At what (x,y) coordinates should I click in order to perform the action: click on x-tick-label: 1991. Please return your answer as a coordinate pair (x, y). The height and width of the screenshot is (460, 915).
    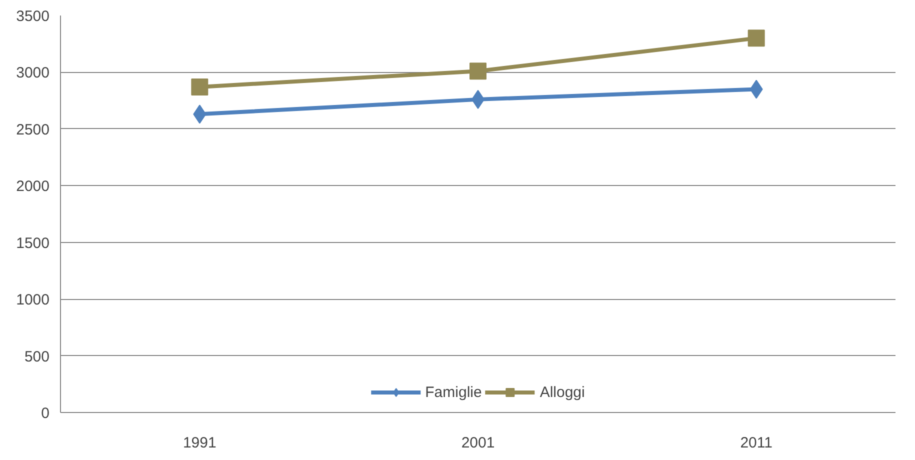
    Looking at the image, I should click on (199, 443).